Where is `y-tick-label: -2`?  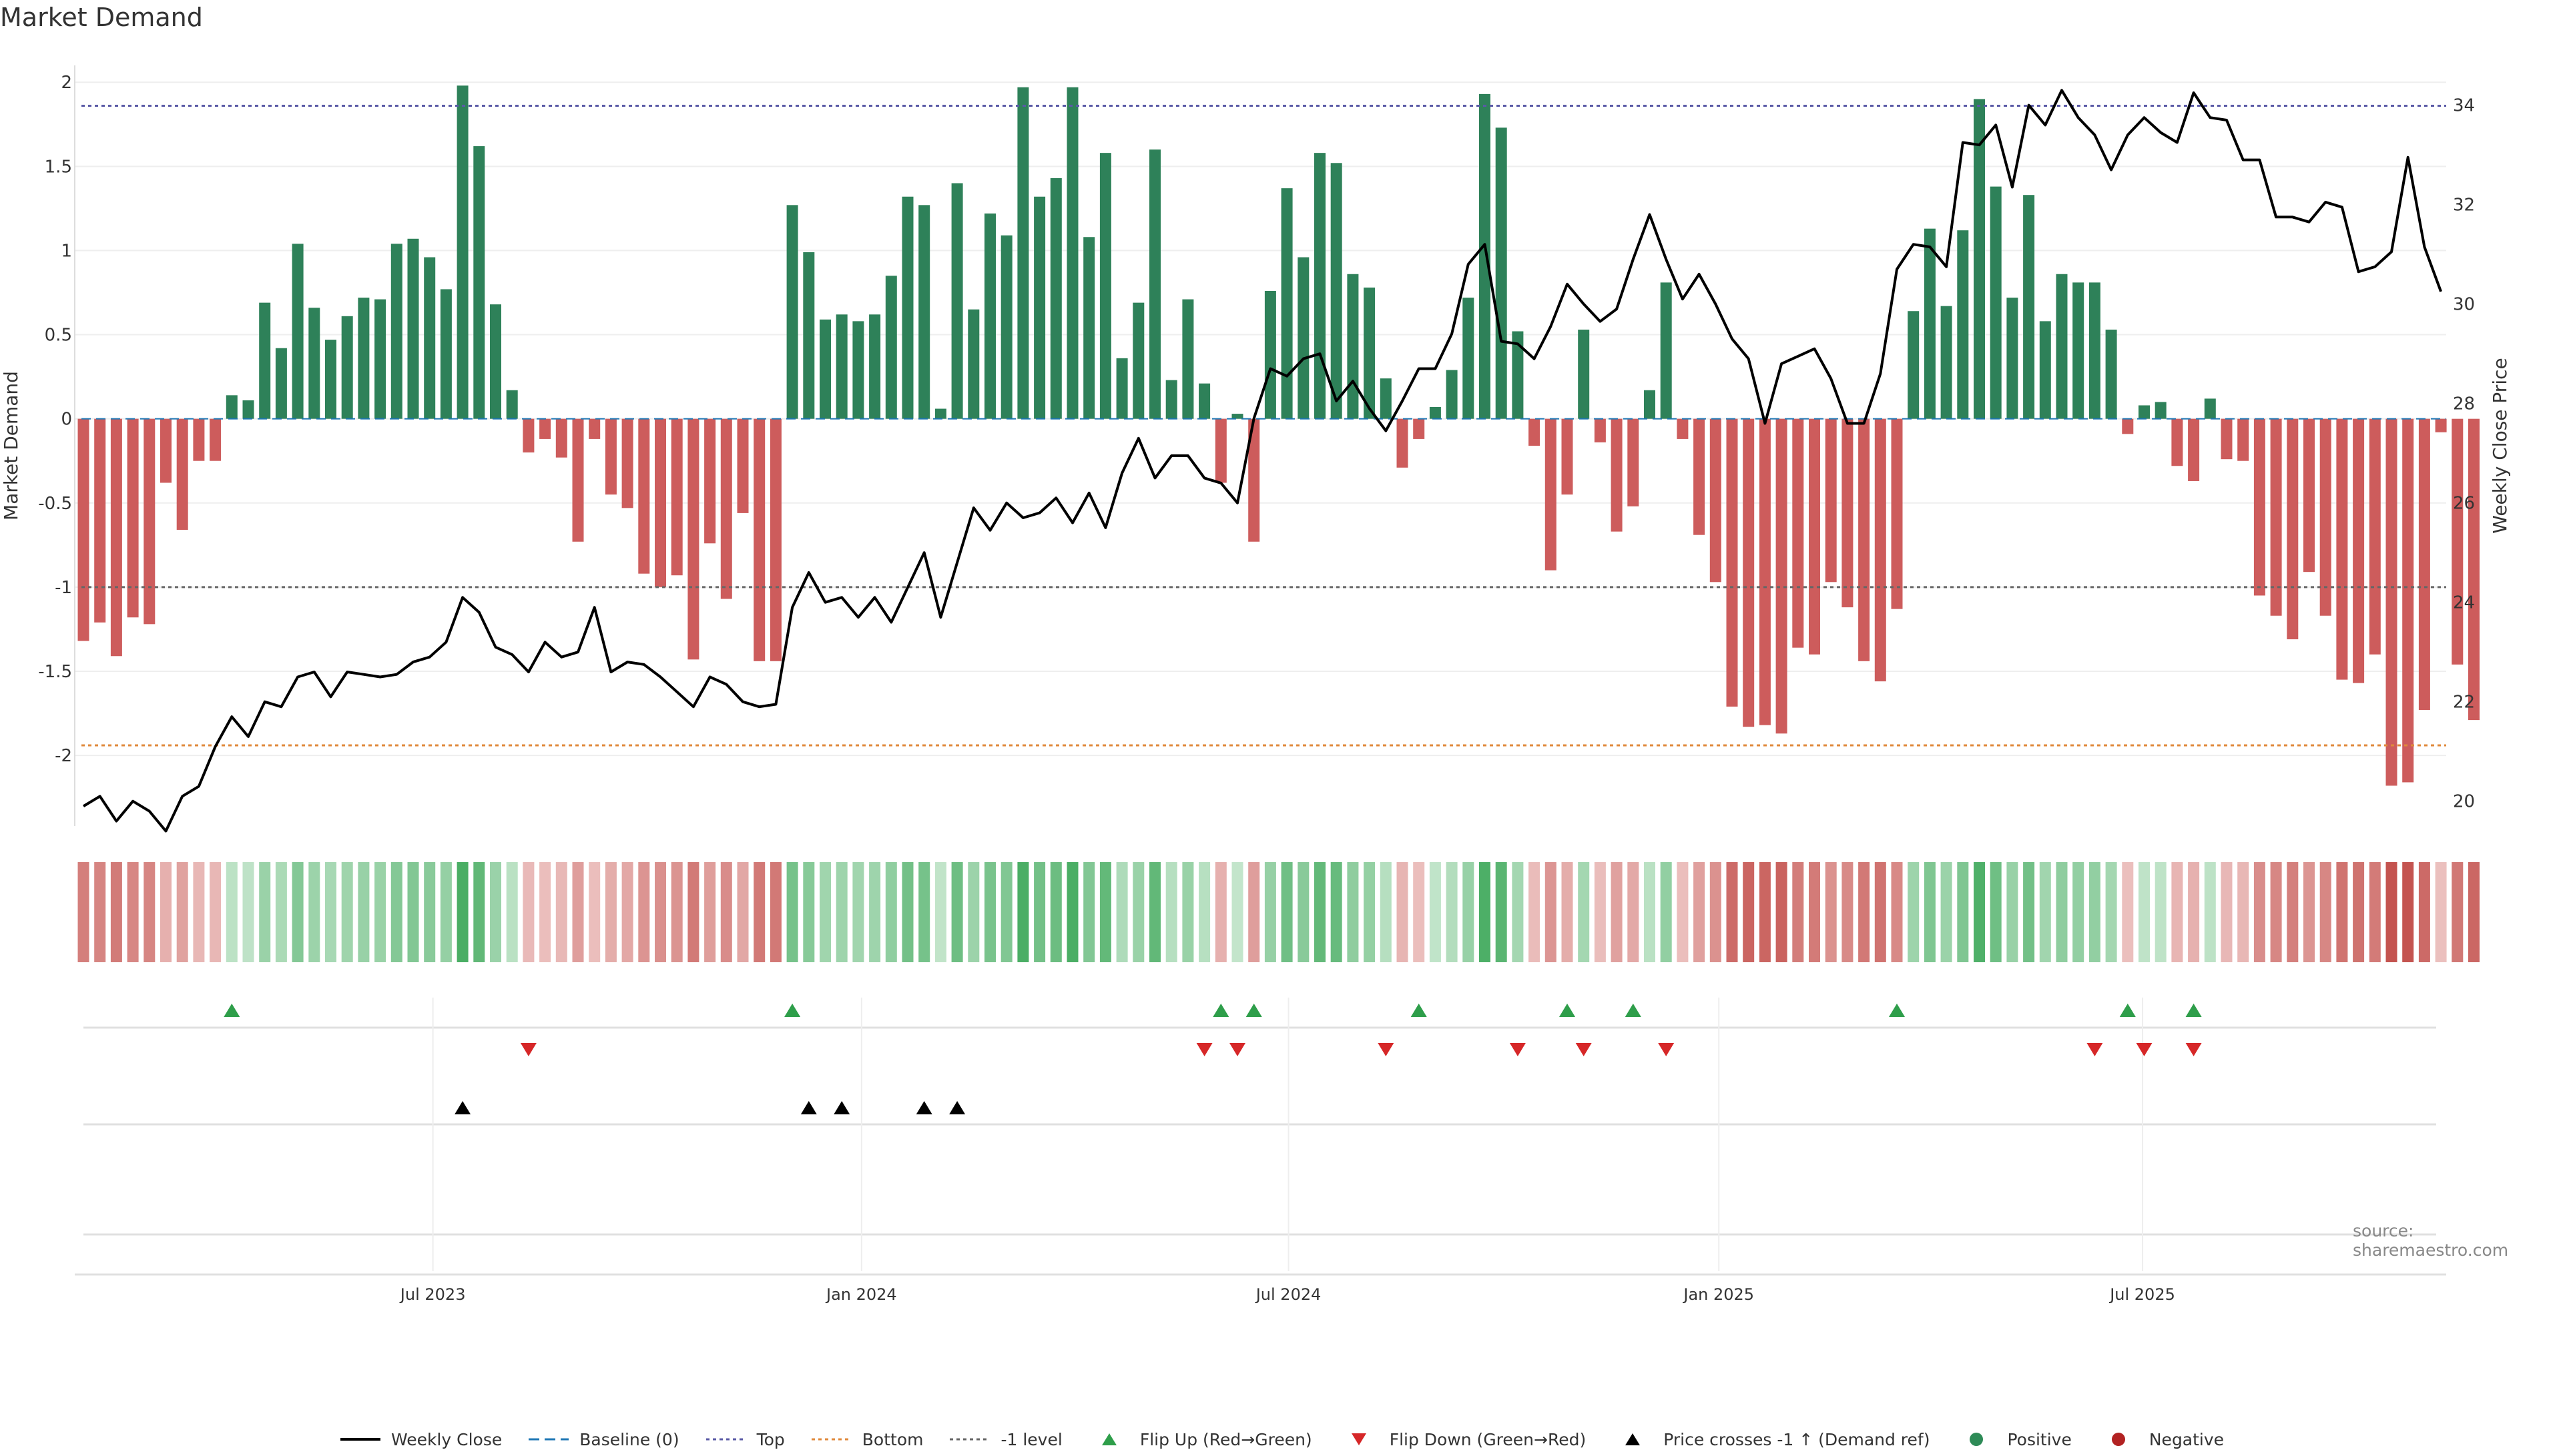
y-tick-label: -2 is located at coordinates (63, 756).